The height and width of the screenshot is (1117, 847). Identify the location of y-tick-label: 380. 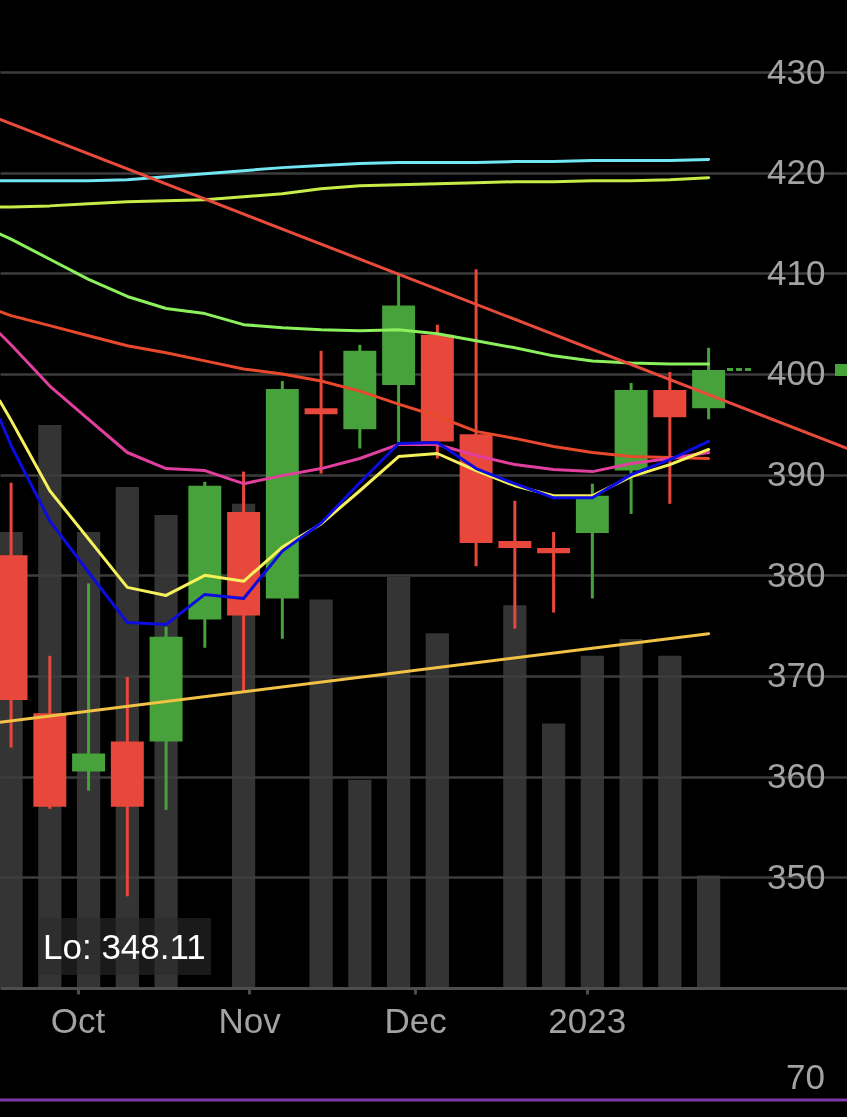
(796, 574).